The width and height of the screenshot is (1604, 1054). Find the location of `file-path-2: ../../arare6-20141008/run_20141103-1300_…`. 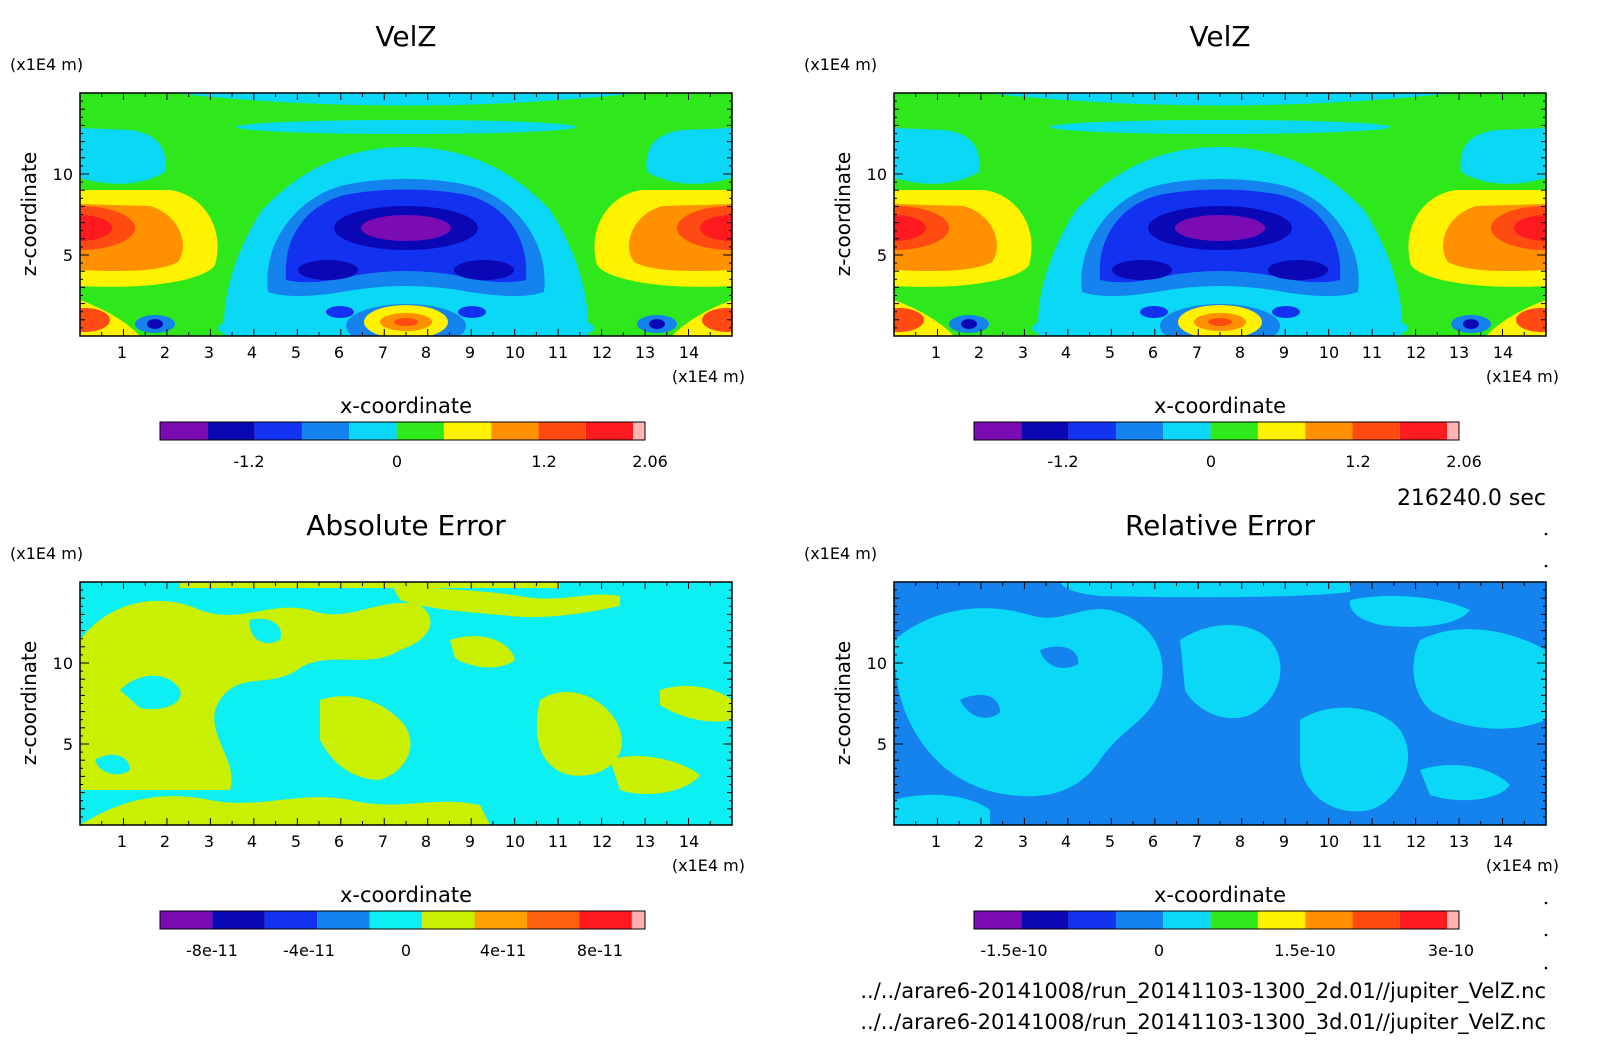

file-path-2: ../../arare6-20141008/run_20141103-1300_… is located at coordinates (1203, 1022).